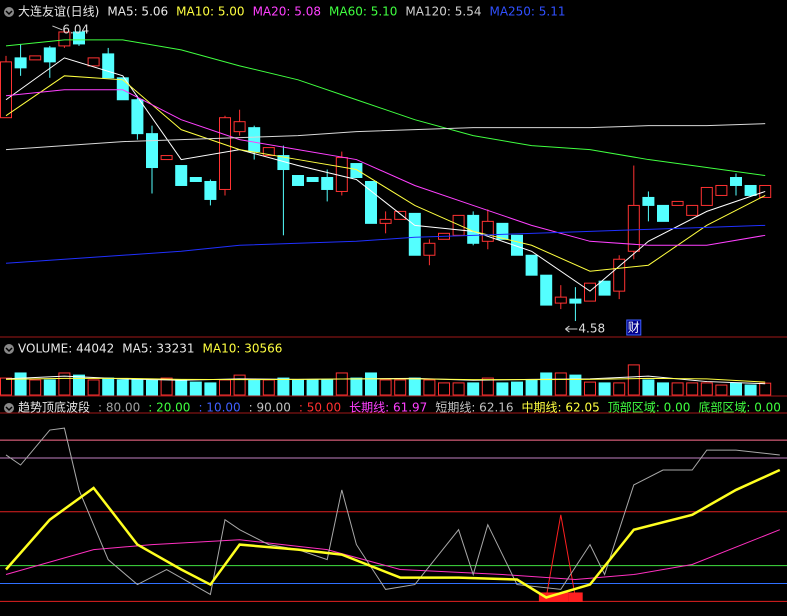 The width and height of the screenshot is (787, 616). Describe the element at coordinates (649, 407) in the screenshot. I see `legend-entry: 顶部区域: 0.00` at that location.